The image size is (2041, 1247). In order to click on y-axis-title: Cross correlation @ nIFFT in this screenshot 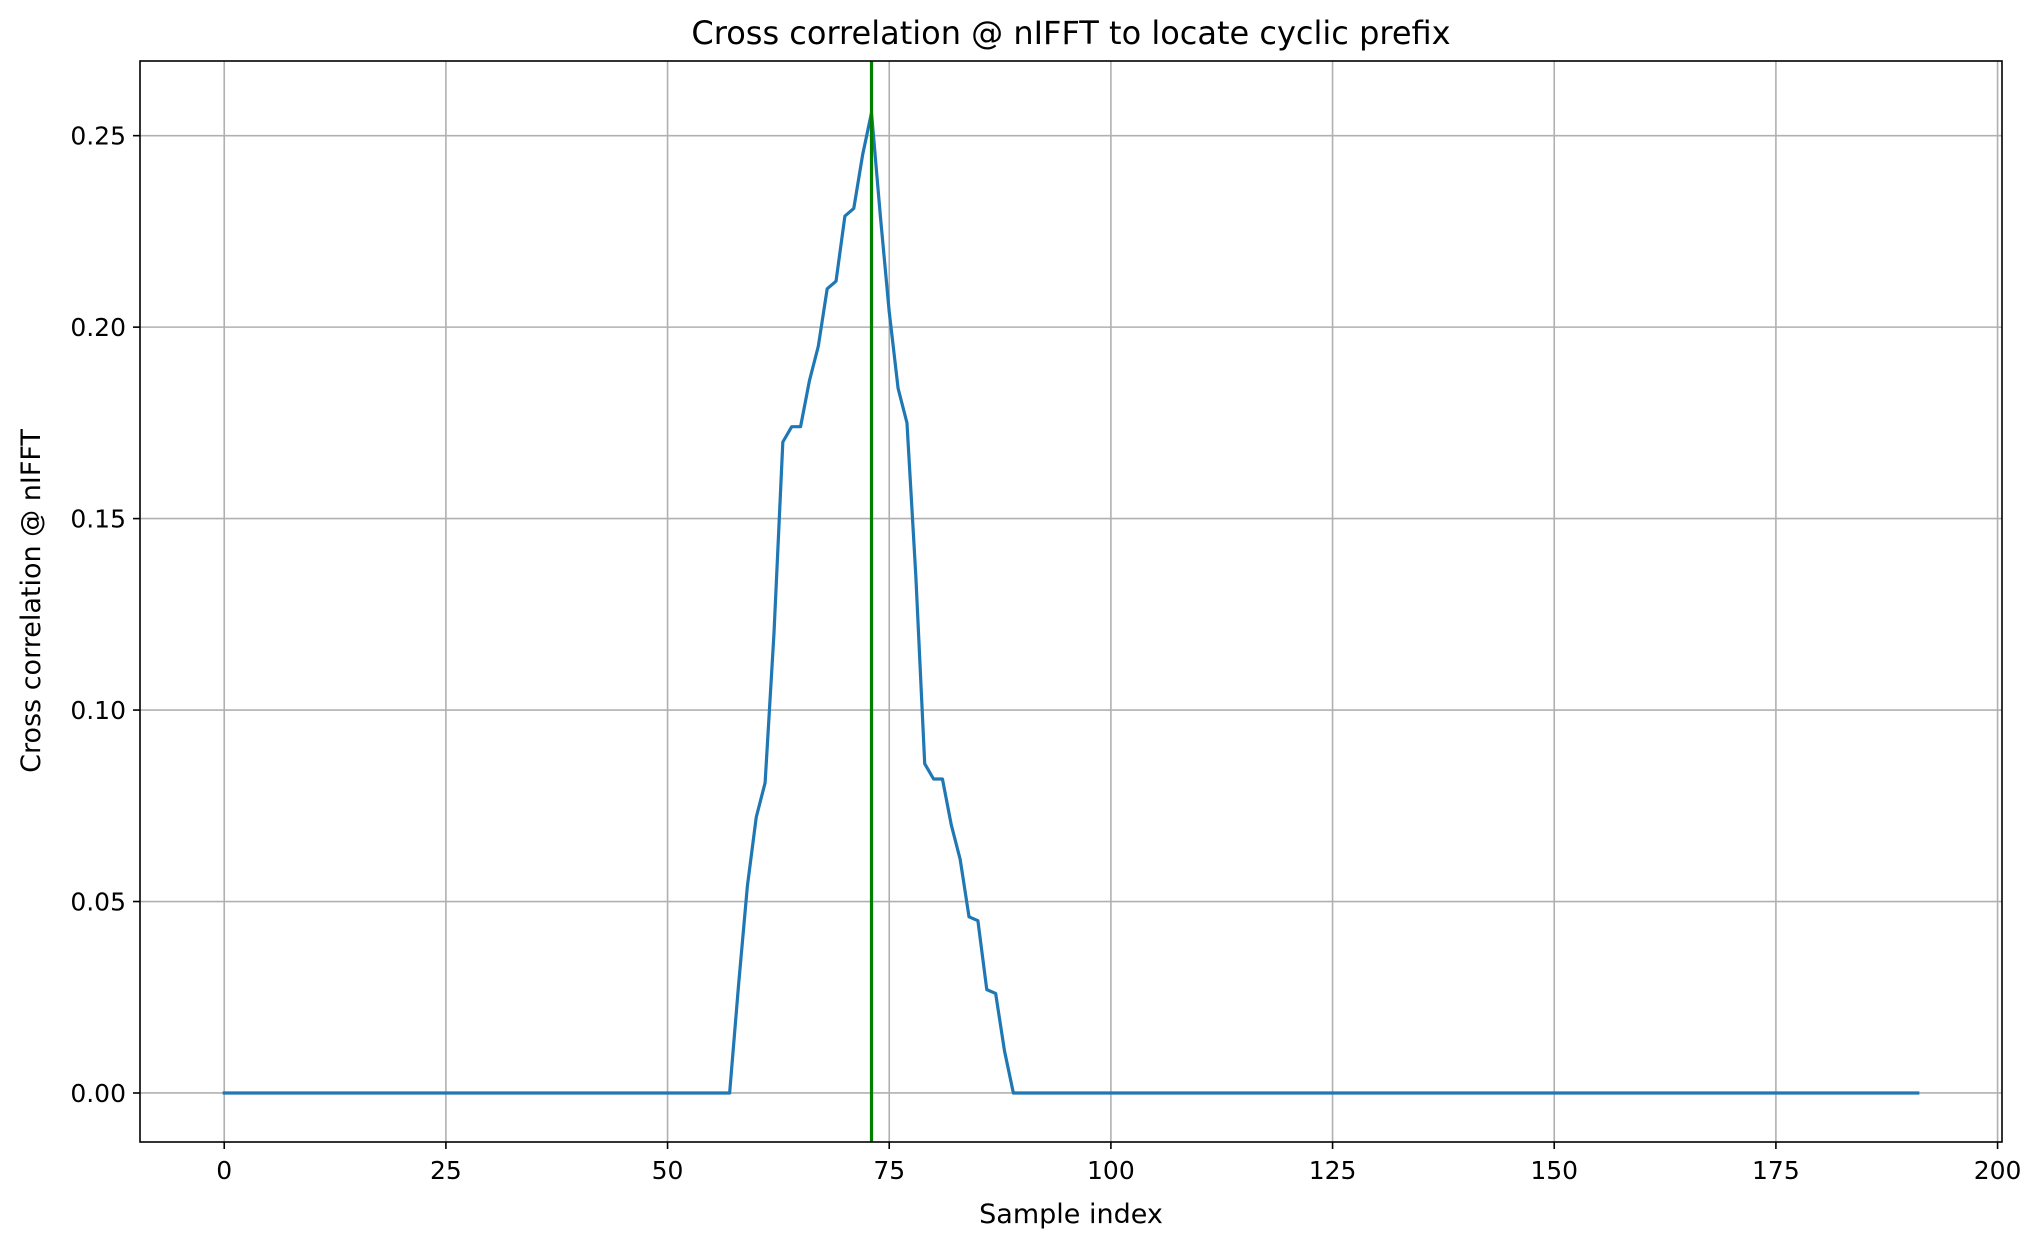, I will do `click(31, 601)`.